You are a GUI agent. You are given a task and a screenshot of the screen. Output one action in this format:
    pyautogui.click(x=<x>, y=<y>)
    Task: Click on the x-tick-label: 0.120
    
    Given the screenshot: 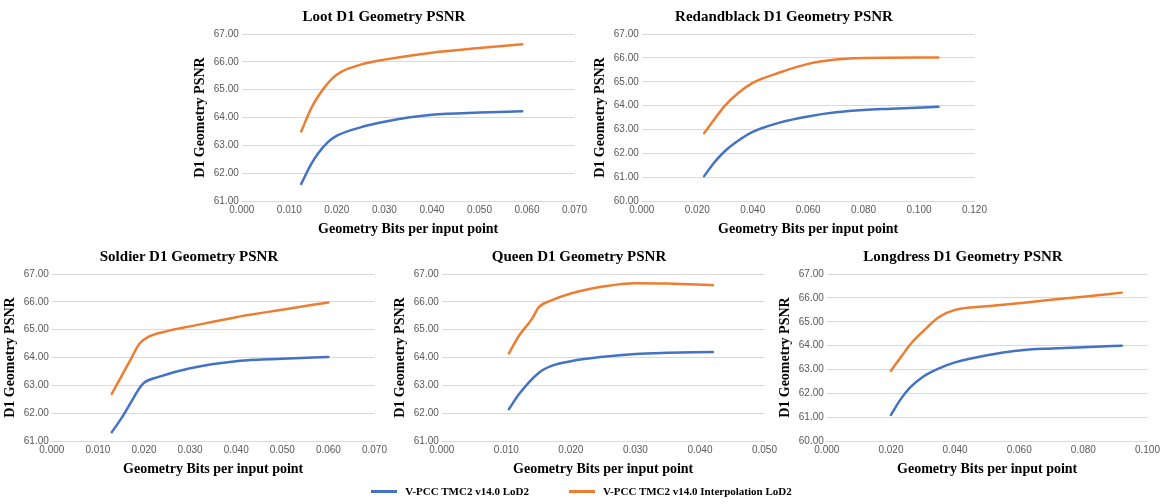 What is the action you would take?
    pyautogui.click(x=974, y=209)
    